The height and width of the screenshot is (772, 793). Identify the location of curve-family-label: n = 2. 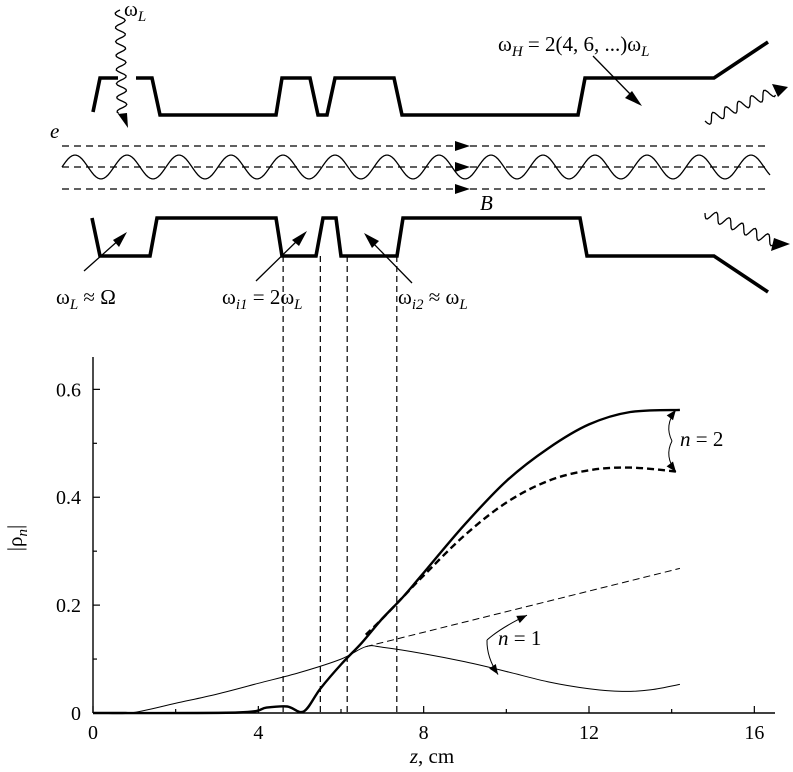
(701, 439).